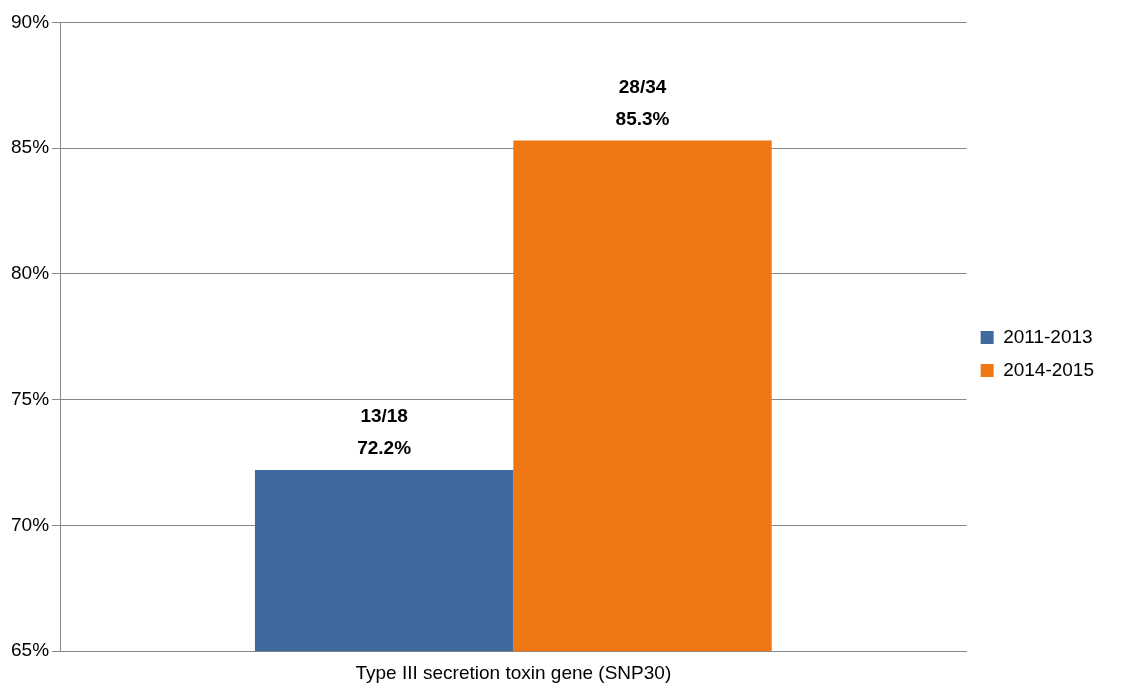 The width and height of the screenshot is (1122, 696). I want to click on legend-label: 2014-2015, so click(1049, 369).